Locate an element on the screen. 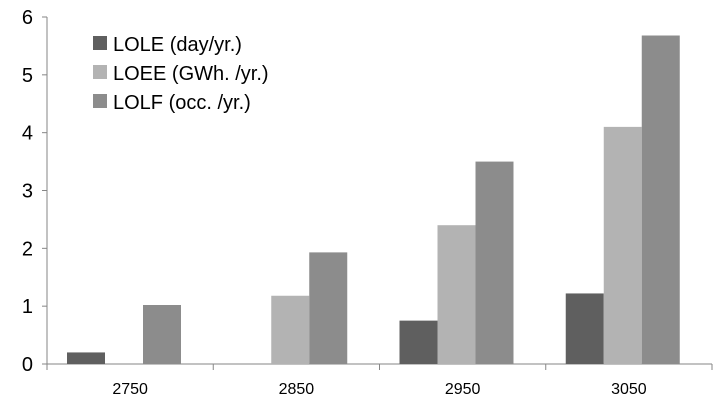 Image resolution: width=728 pixels, height=405 pixels. y-axis: 0 1 2 3 4 5 6 is located at coordinates (35, 191).